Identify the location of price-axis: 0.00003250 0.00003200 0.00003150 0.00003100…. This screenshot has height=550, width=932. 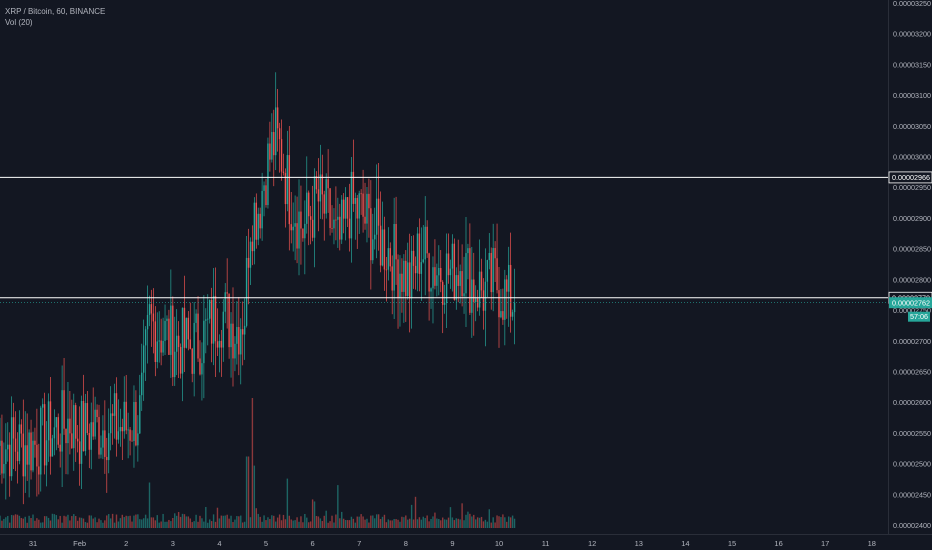
(912, 265).